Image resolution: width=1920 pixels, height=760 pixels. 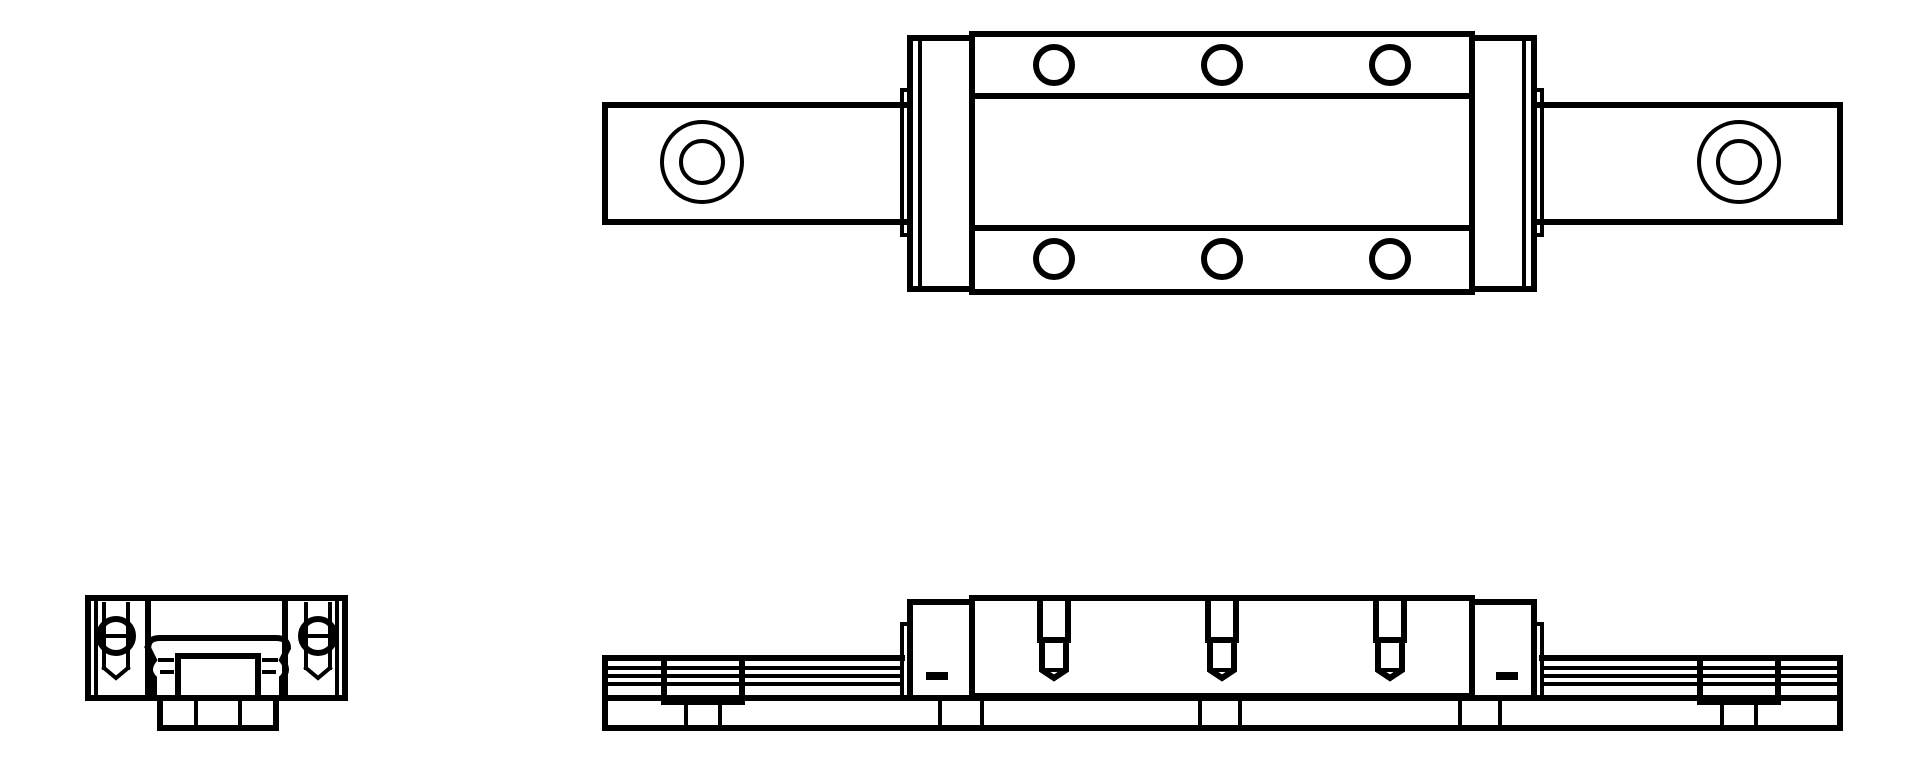 I want to click on carriage-profile, so click(x=216, y=648).